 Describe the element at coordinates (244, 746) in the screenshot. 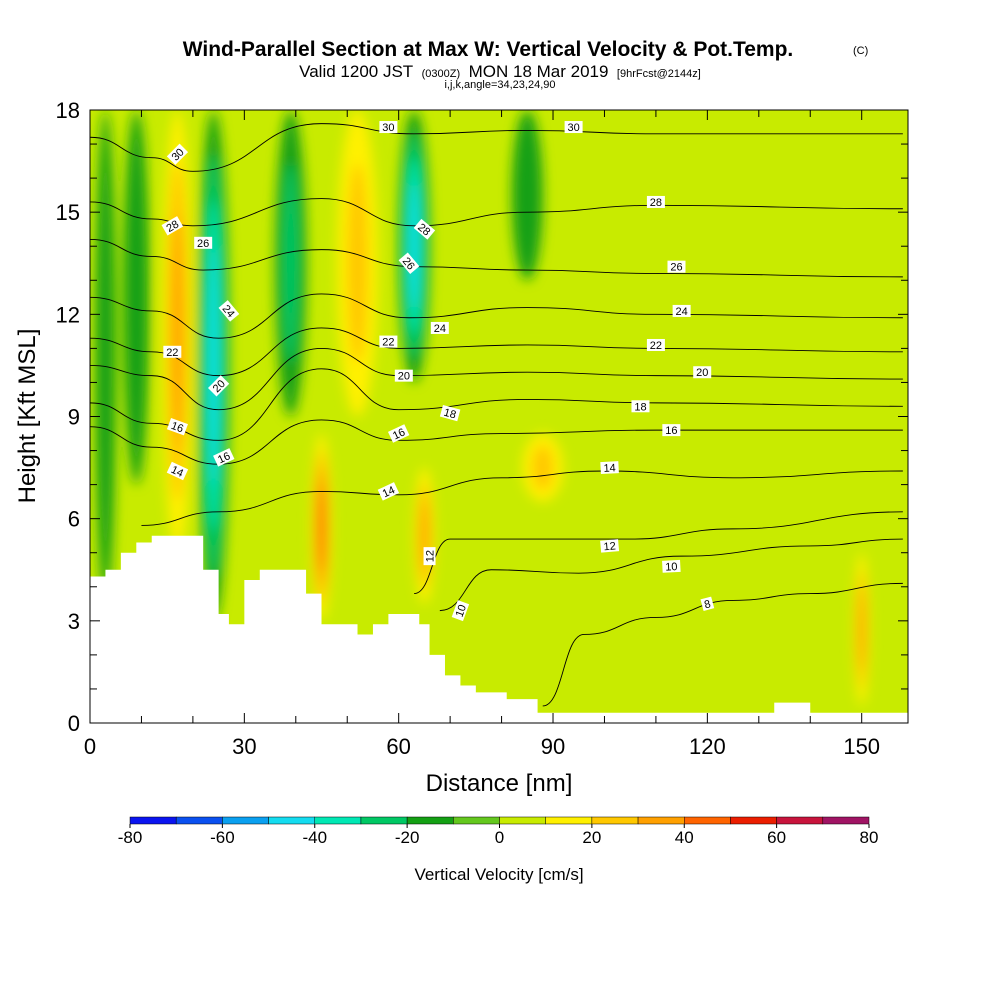

I see `x-tick-label: 30` at that location.